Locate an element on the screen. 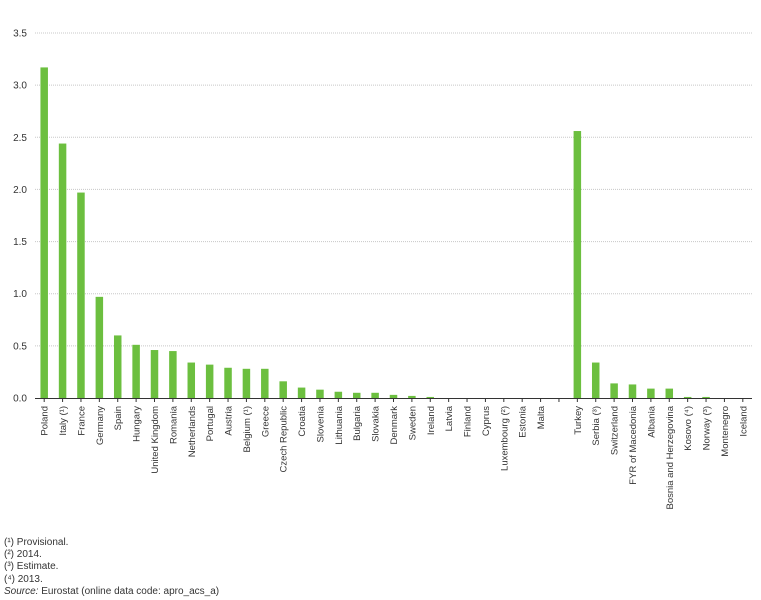  x-tick-label: Greece is located at coordinates (265, 421).